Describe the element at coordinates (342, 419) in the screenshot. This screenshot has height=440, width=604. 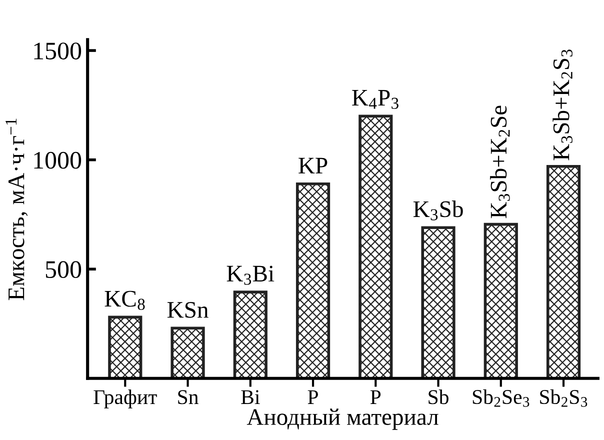
I see `x-axis-title: Анодный материал` at that location.